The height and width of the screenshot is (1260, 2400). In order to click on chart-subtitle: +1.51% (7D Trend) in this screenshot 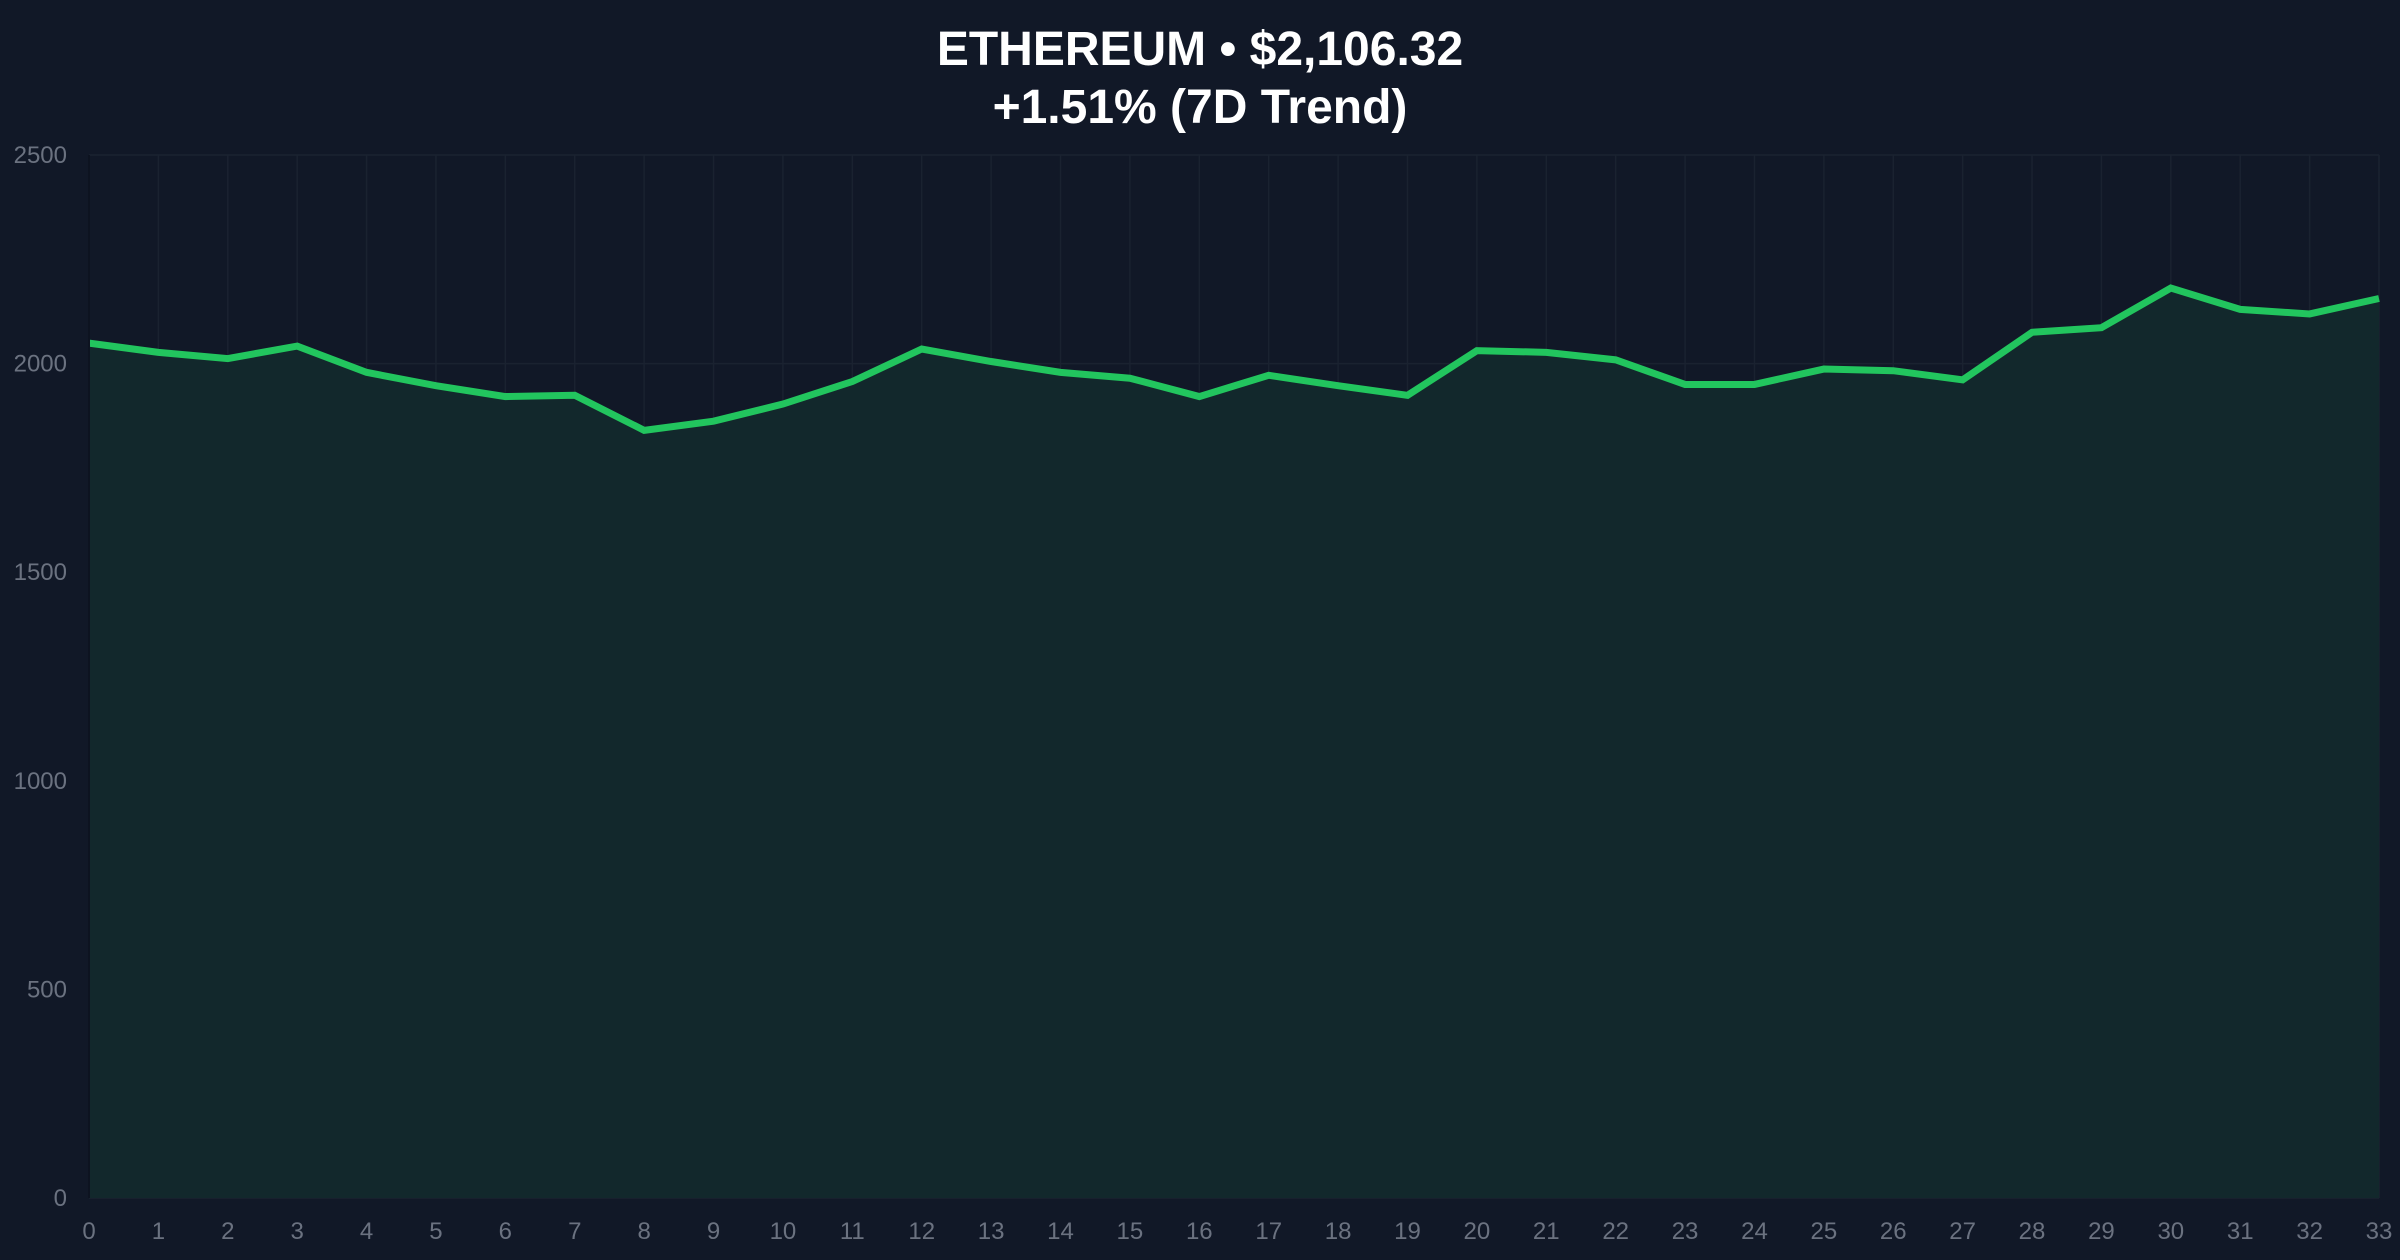, I will do `click(1200, 107)`.